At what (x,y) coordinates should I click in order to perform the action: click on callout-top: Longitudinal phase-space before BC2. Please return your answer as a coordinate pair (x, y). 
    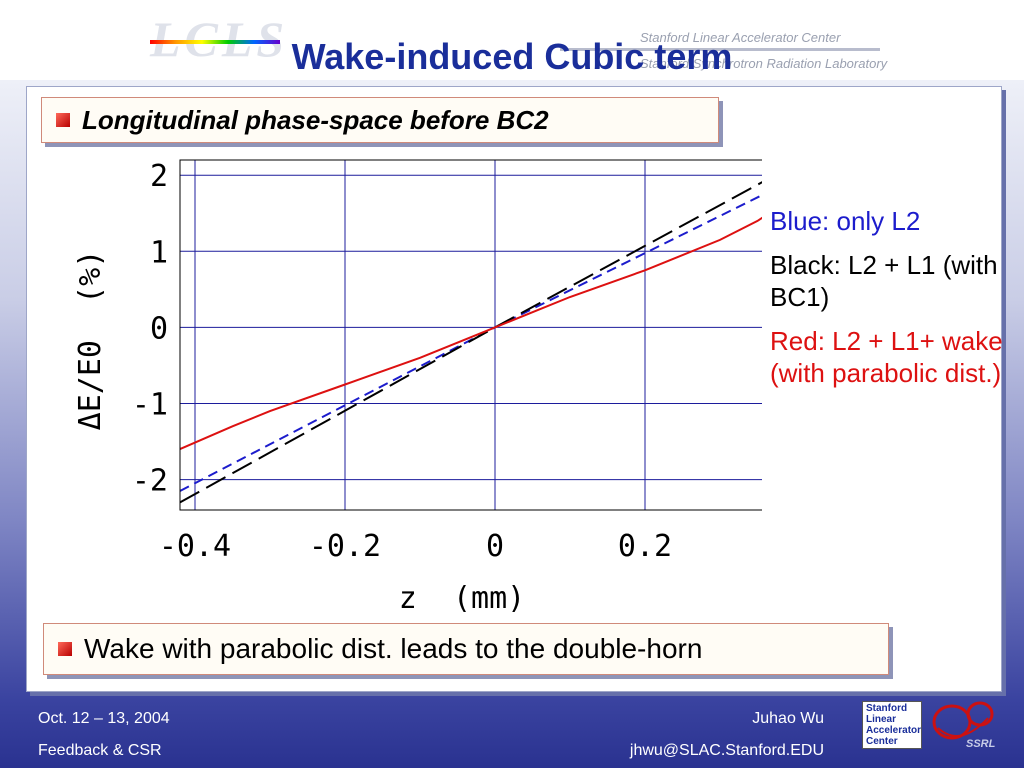
    Looking at the image, I should click on (380, 120).